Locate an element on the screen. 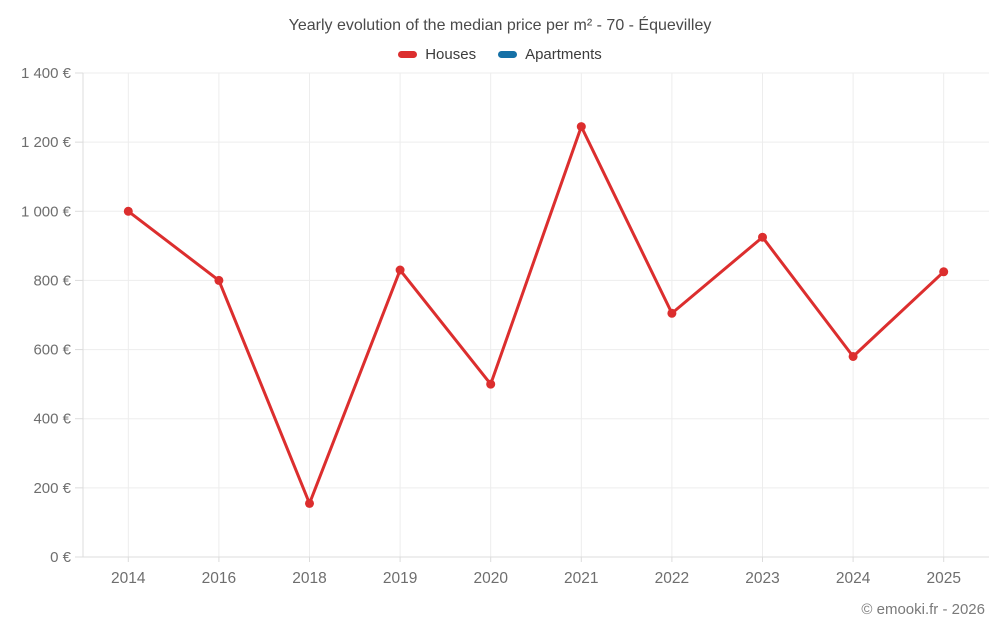 Image resolution: width=1000 pixels, height=625 pixels. legend-item-houses: Houses is located at coordinates (437, 54).